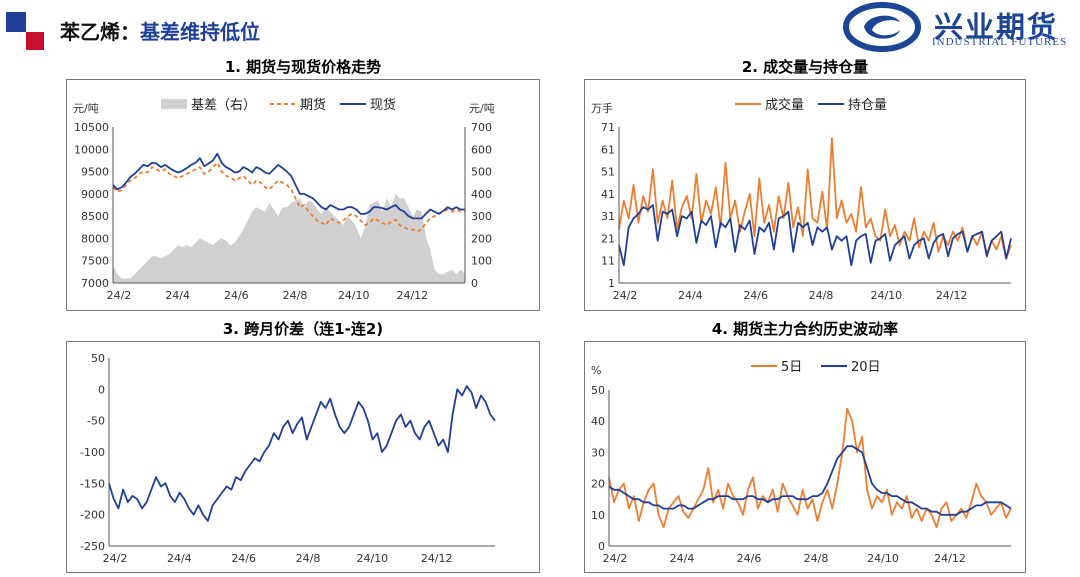  Describe the element at coordinates (481, 238) in the screenshot. I see `y-right-tick-label: 200` at that location.